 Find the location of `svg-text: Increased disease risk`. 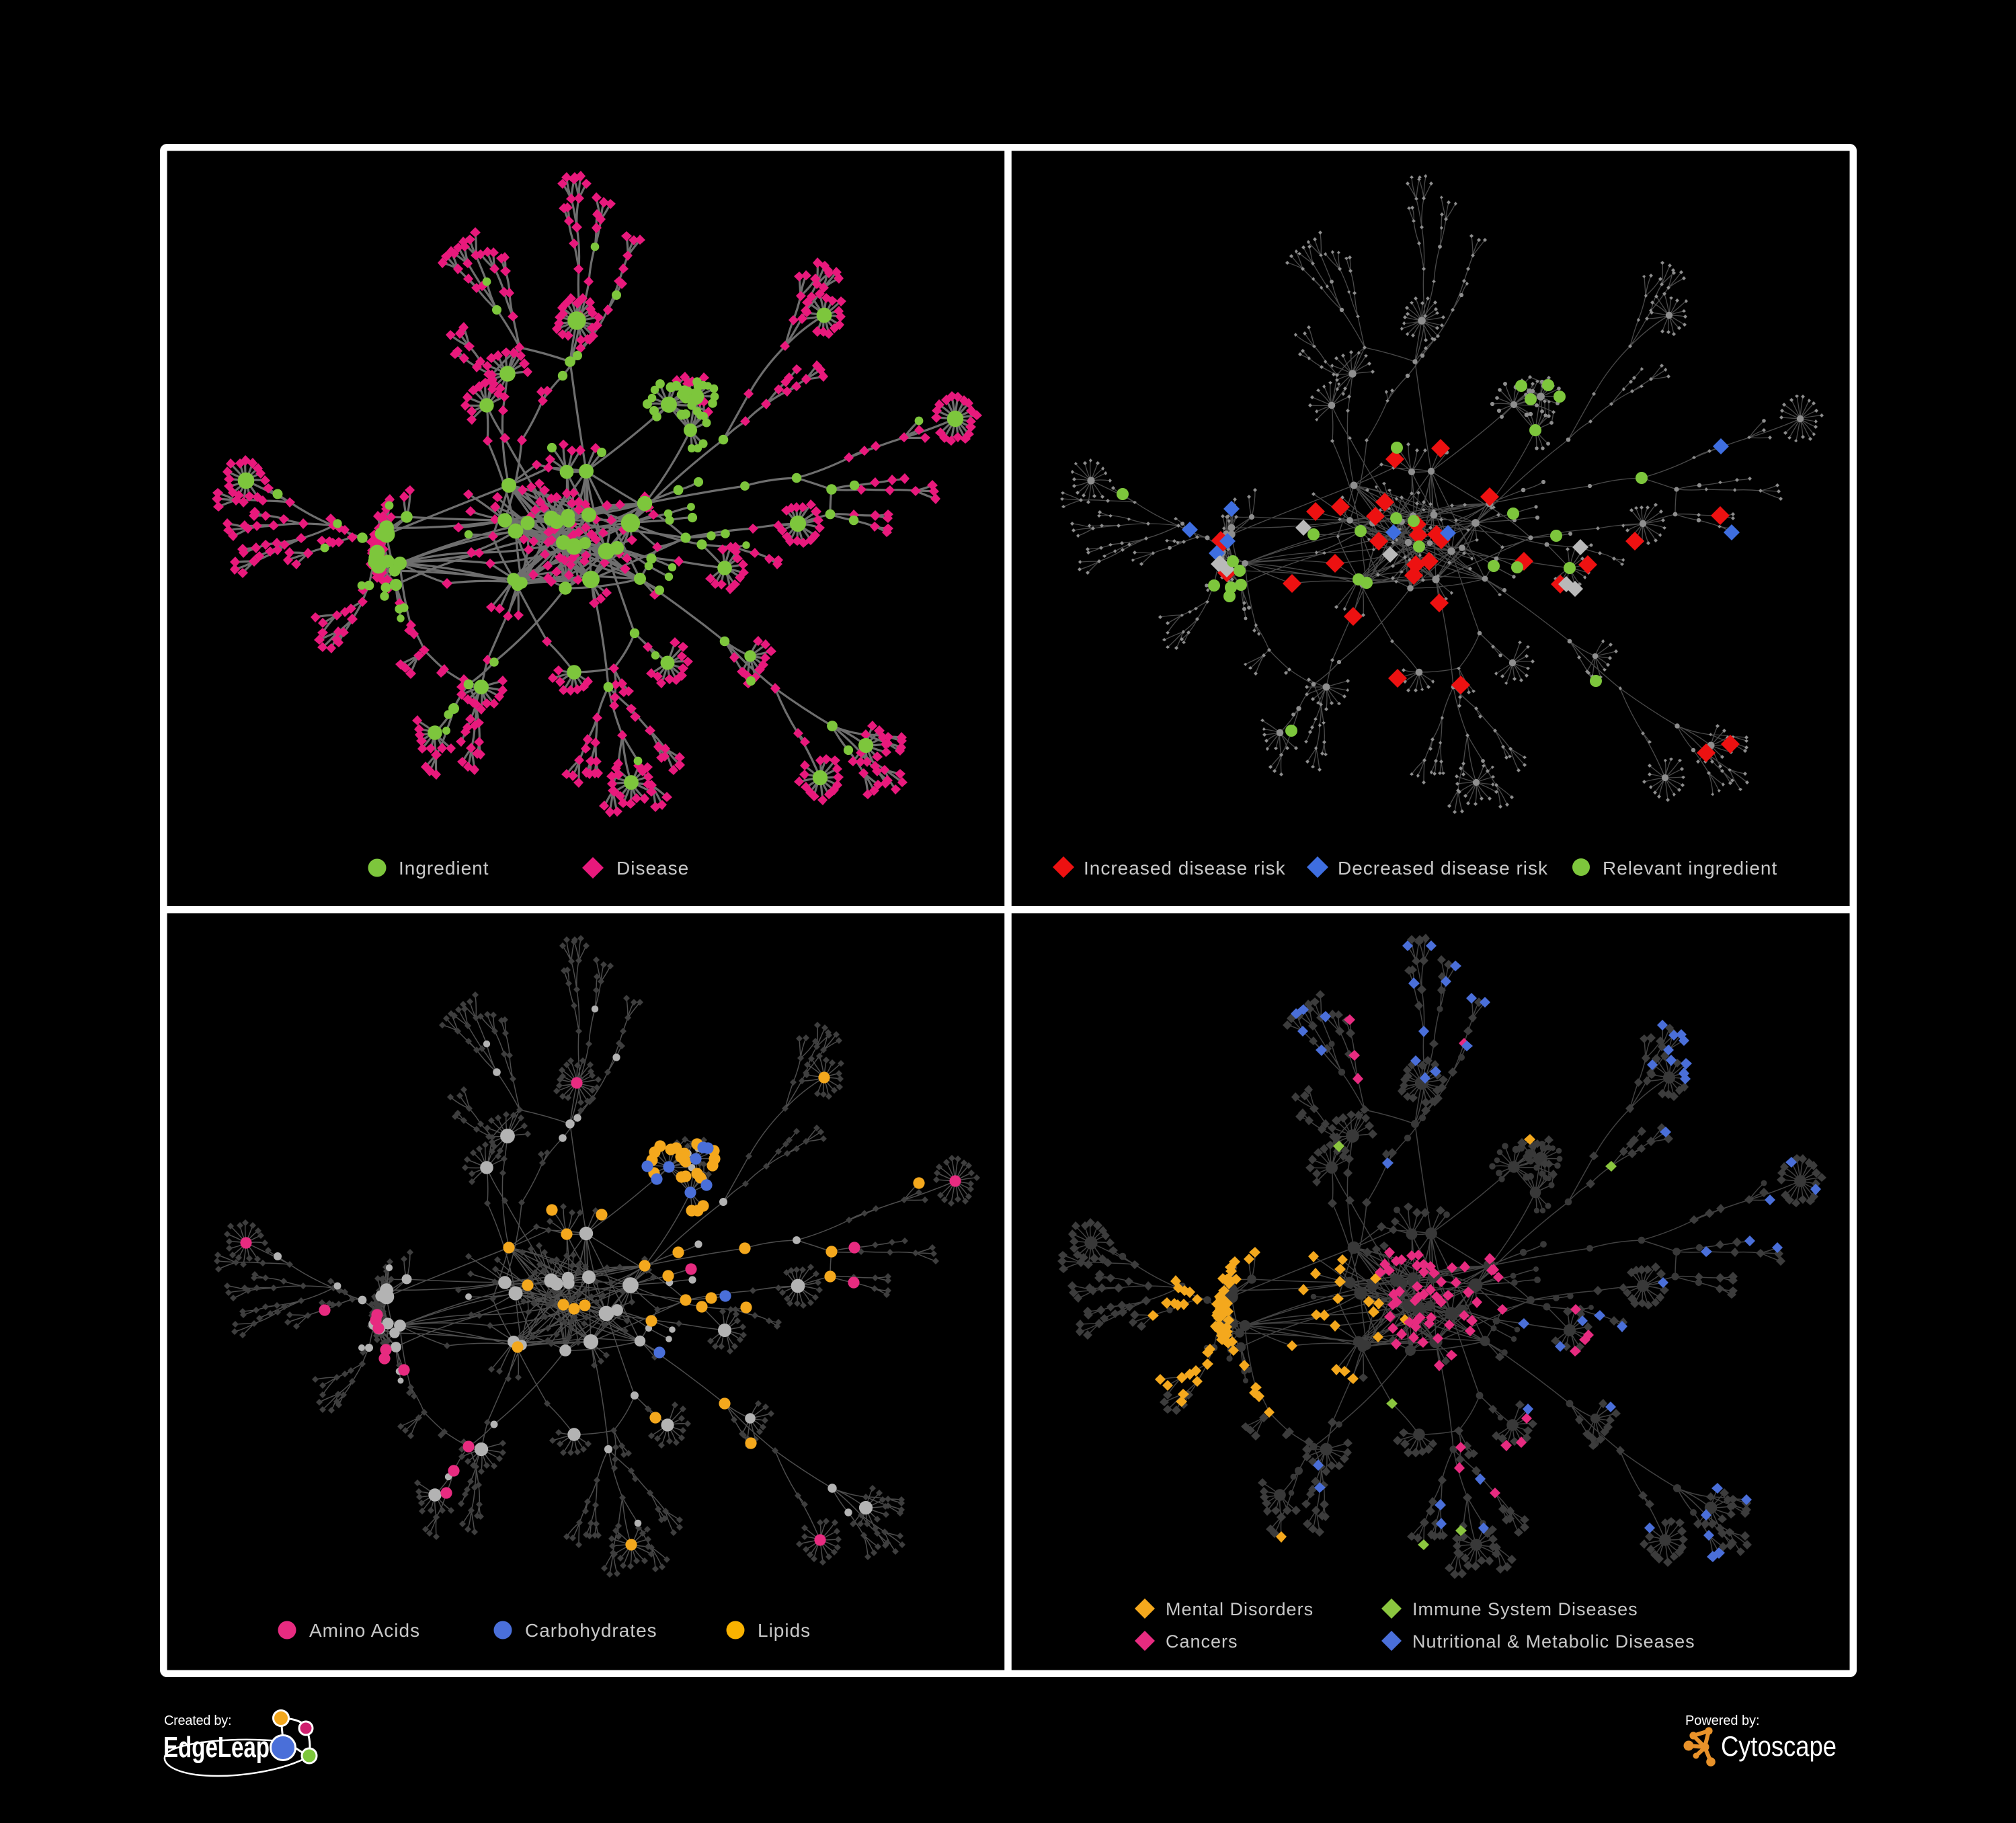

svg-text: Increased disease risk is located at coordinates (1185, 868).